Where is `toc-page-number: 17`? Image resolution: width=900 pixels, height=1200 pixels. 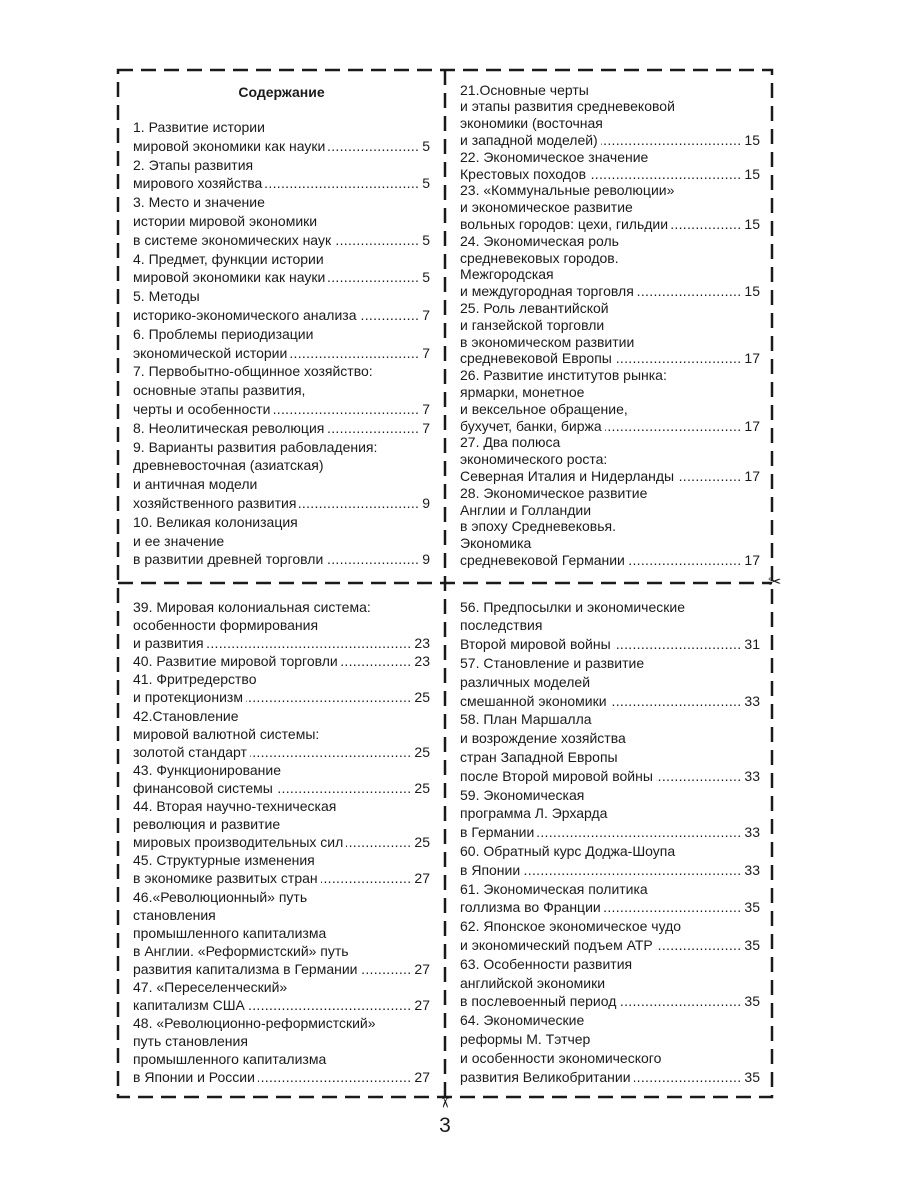
toc-page-number: 17 is located at coordinates (752, 559).